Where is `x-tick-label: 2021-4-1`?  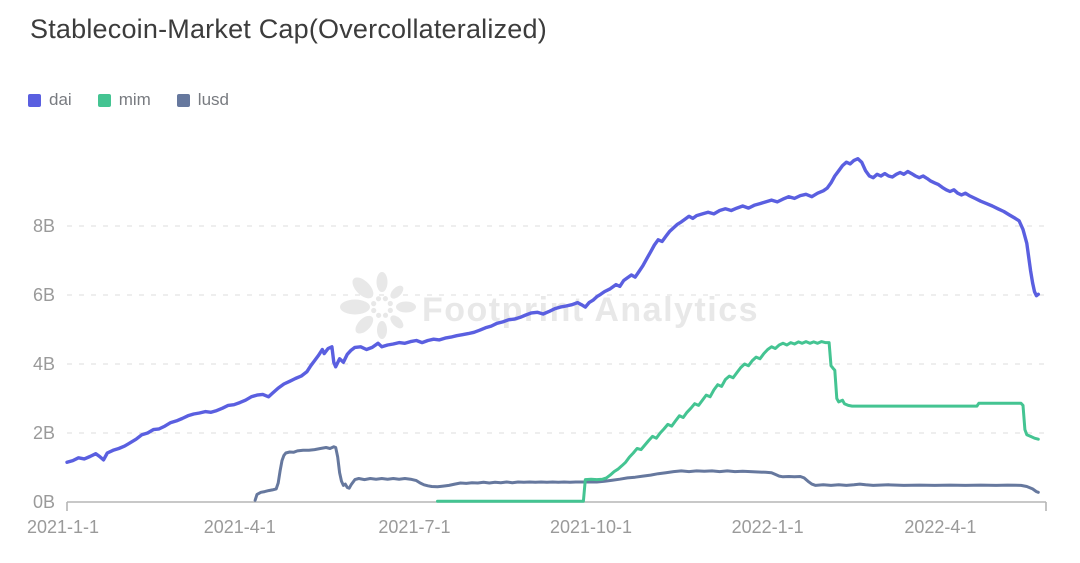
x-tick-label: 2021-4-1 is located at coordinates (240, 527).